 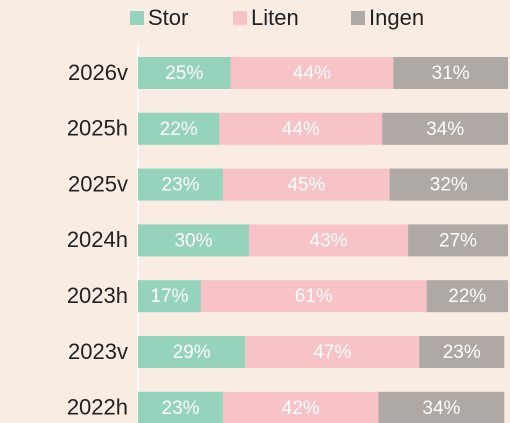 I want to click on data-label: 47%, so click(x=332, y=352).